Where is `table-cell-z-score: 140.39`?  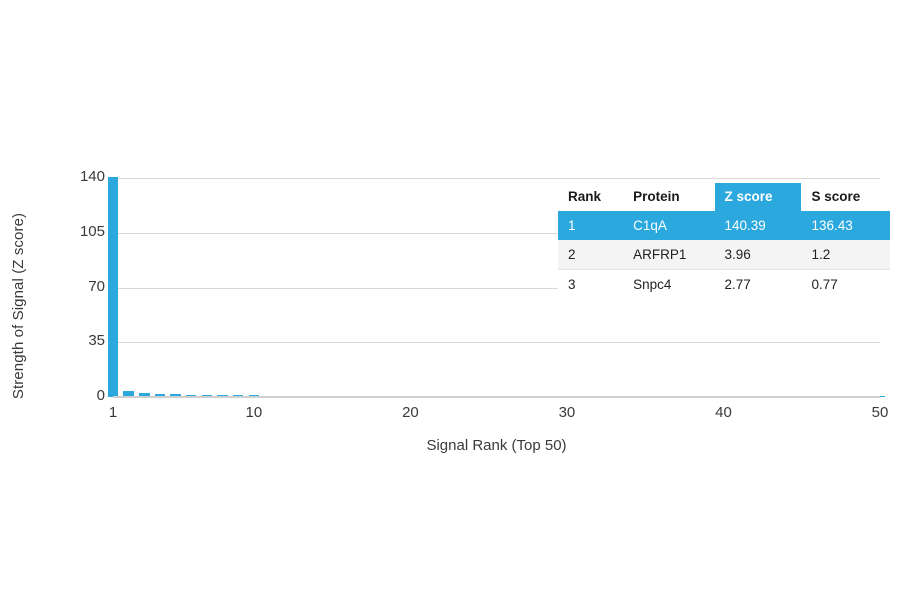 table-cell-z-score: 140.39 is located at coordinates (758, 225).